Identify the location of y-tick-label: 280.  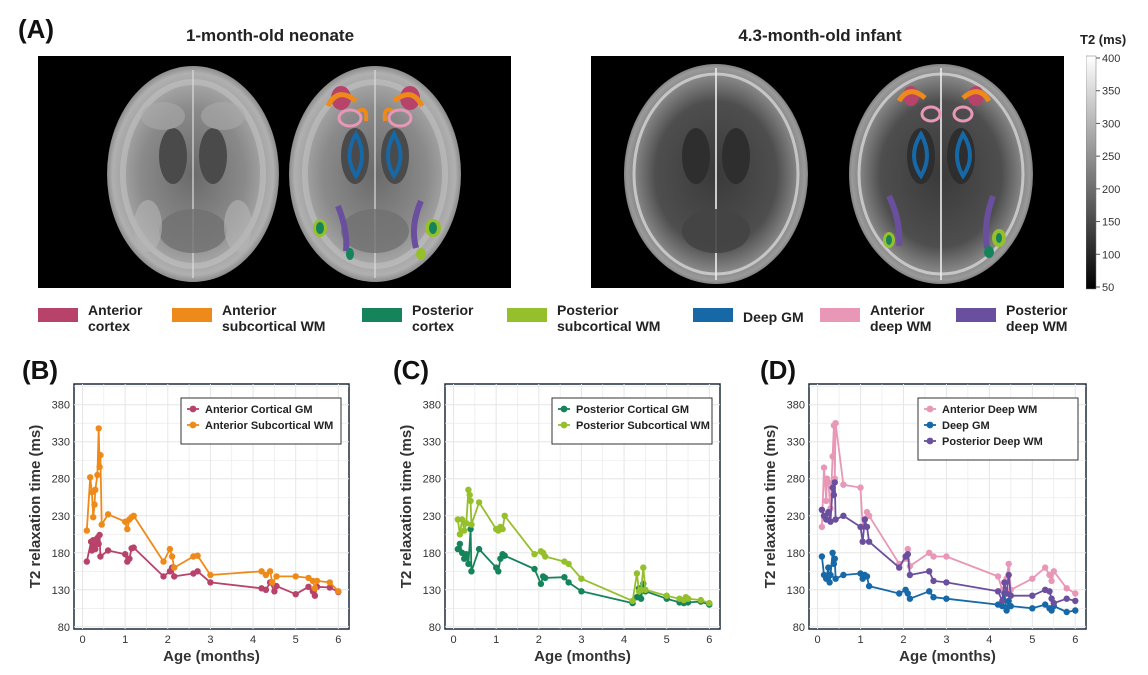
(796, 480).